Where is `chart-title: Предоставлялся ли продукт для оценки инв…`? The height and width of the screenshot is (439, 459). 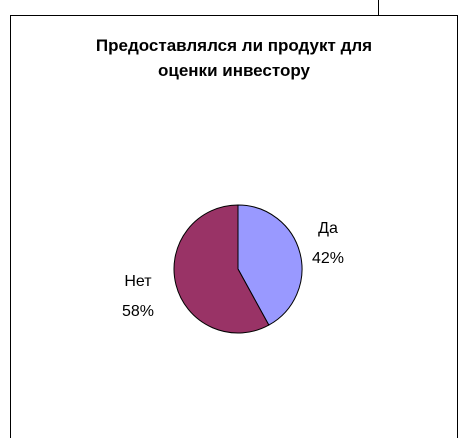
chart-title: Предоставлялся ли продукт для оценки инв… is located at coordinates (234, 58).